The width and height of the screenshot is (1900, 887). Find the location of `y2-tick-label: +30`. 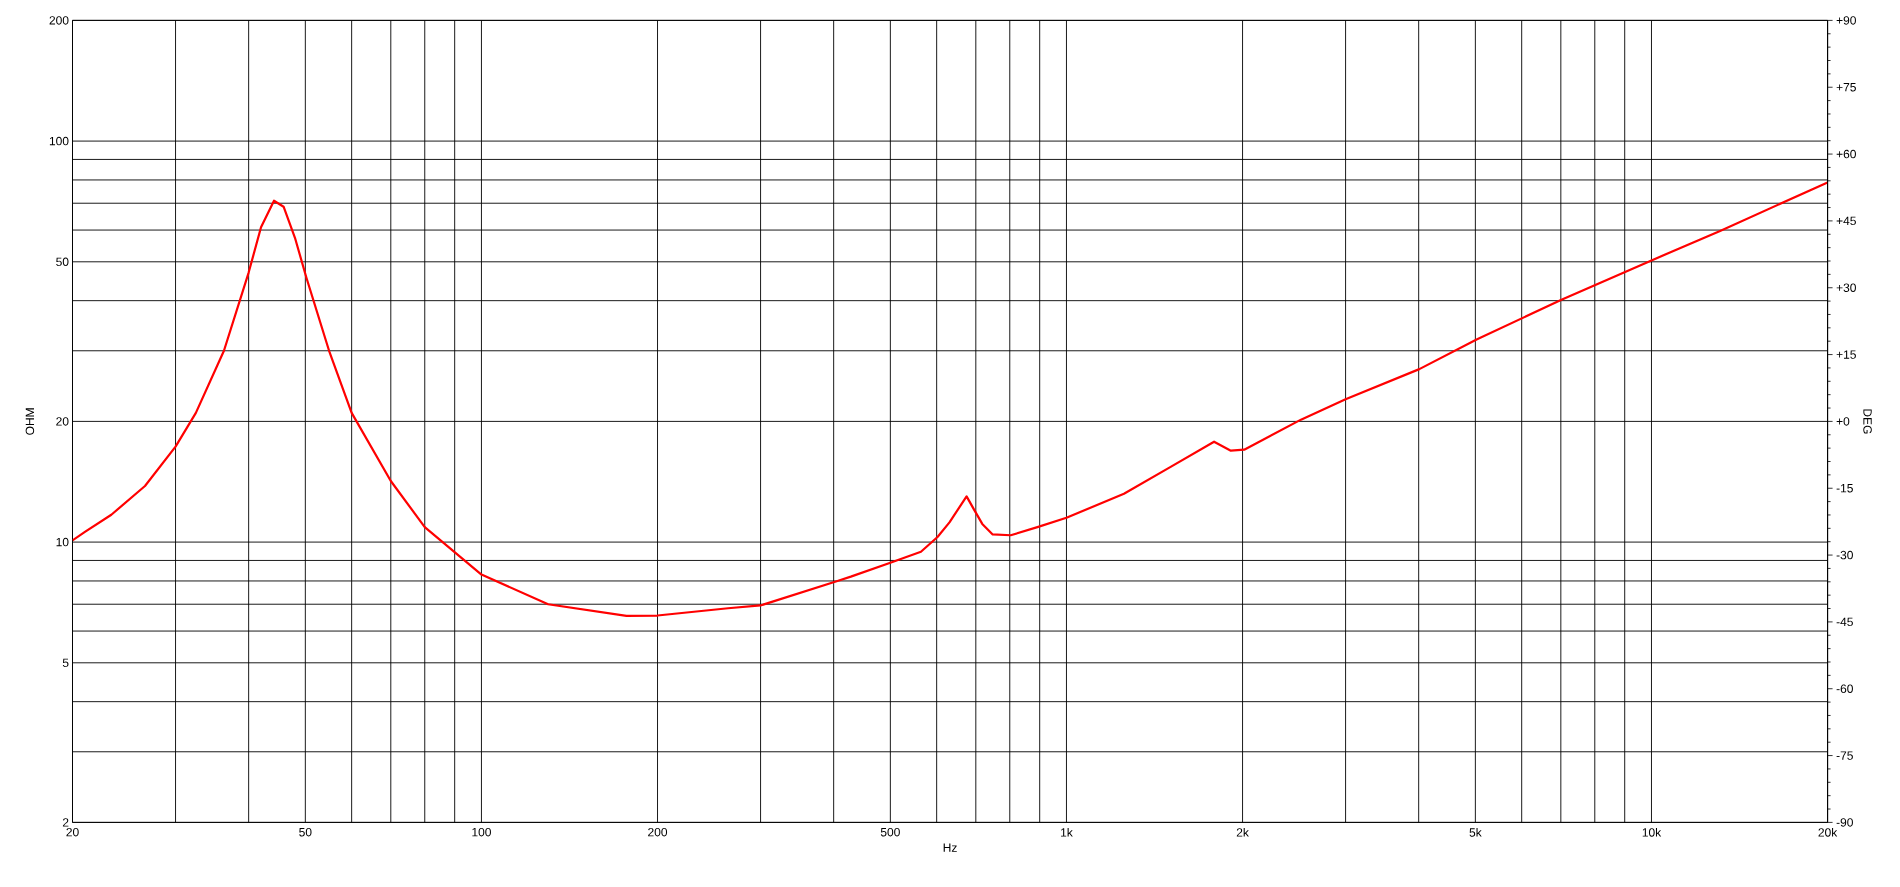

y2-tick-label: +30 is located at coordinates (1846, 287).